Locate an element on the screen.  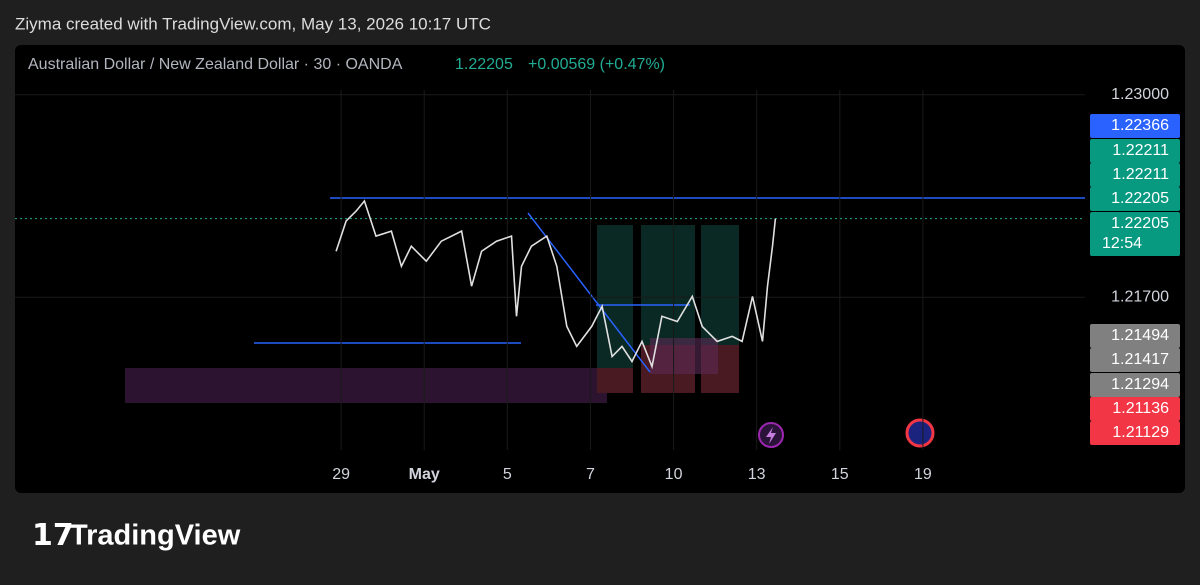
price-label: 1.21494 is located at coordinates (1140, 335).